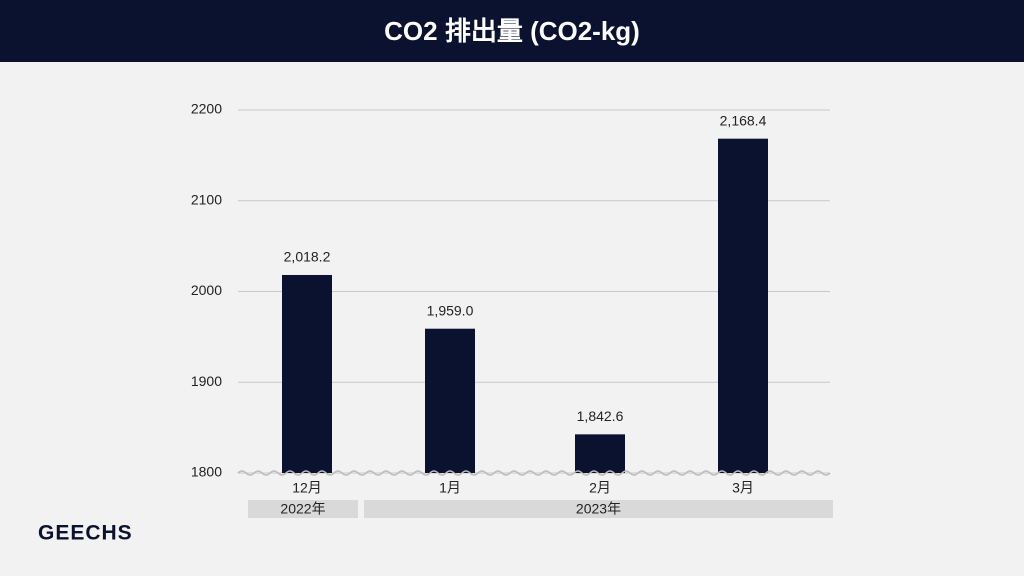 The image size is (1024, 576). I want to click on y-tick-label: 1800, so click(206, 472).